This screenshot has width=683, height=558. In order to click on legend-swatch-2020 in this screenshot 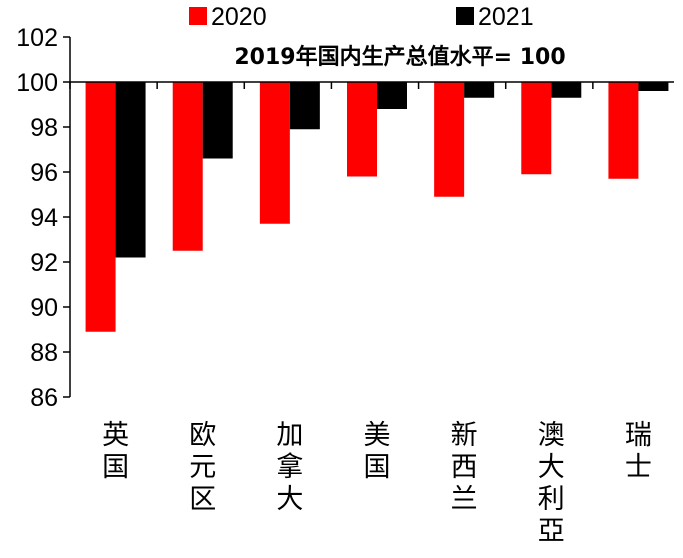, I will do `click(198, 16)`.